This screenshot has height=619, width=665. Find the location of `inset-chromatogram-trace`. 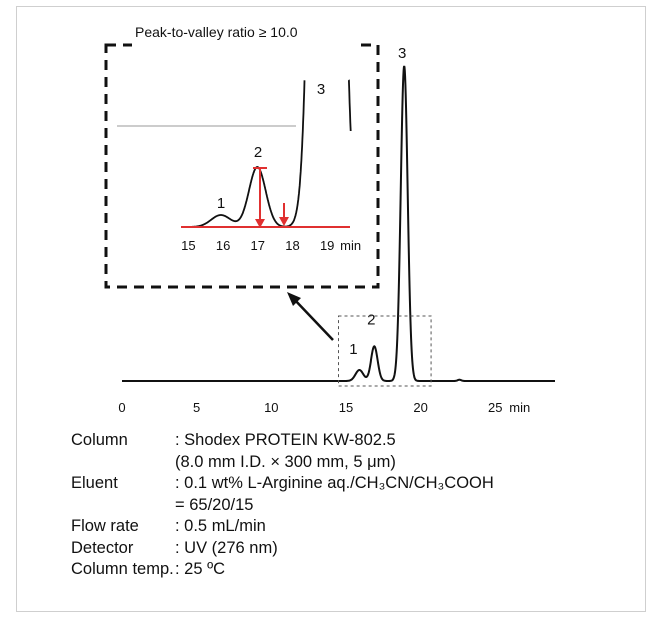

inset-chromatogram-trace is located at coordinates (266, 153).